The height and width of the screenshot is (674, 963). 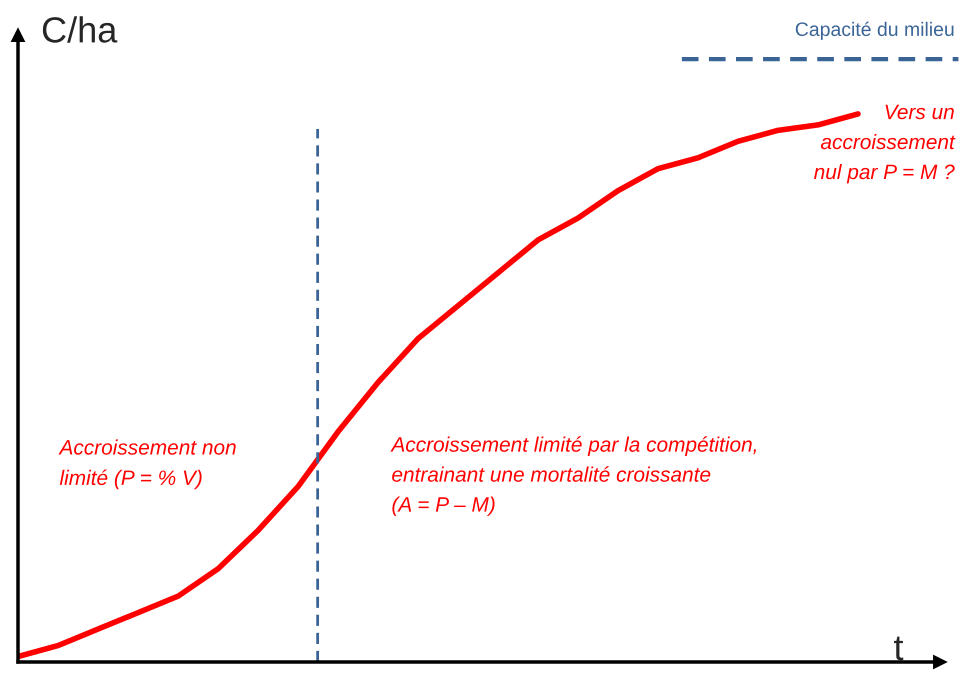 What do you see at coordinates (875, 31) in the screenshot?
I see `ref-line-label: Capacité du milieu` at bounding box center [875, 31].